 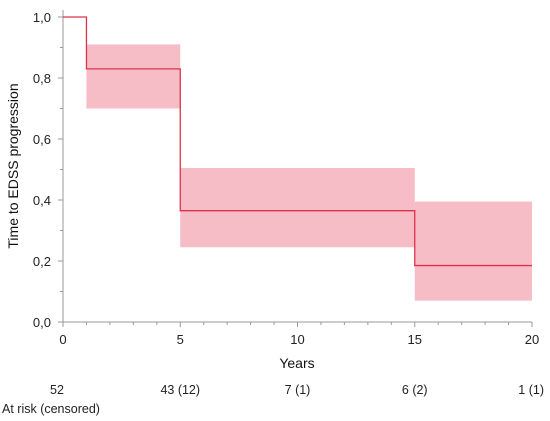 I want to click on y-tick-label: 0,0, so click(x=42, y=322).